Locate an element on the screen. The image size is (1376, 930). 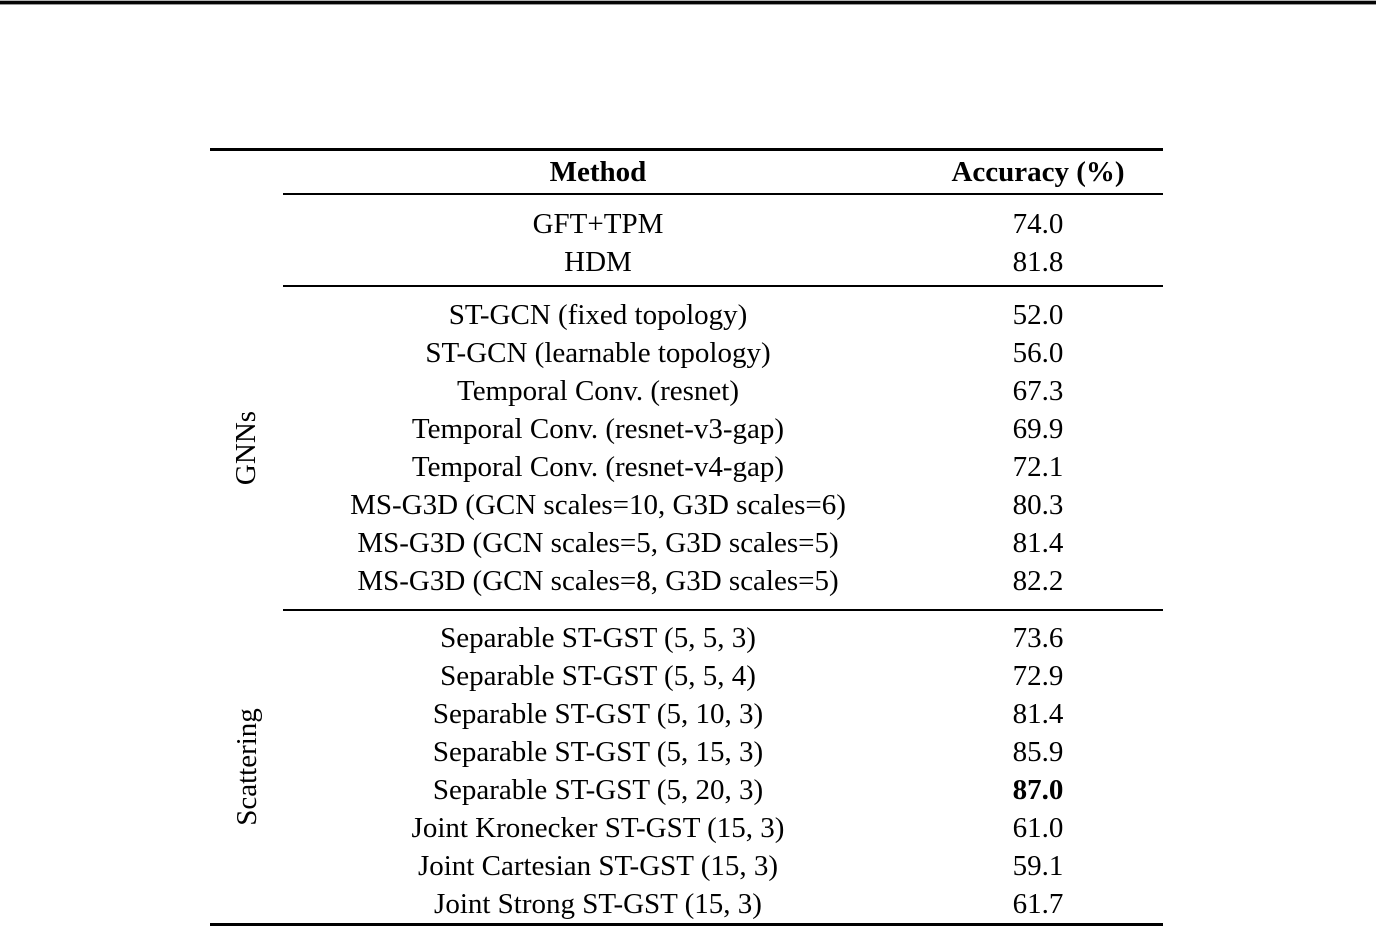
accuracy-cell: 61.7 is located at coordinates (1038, 904).